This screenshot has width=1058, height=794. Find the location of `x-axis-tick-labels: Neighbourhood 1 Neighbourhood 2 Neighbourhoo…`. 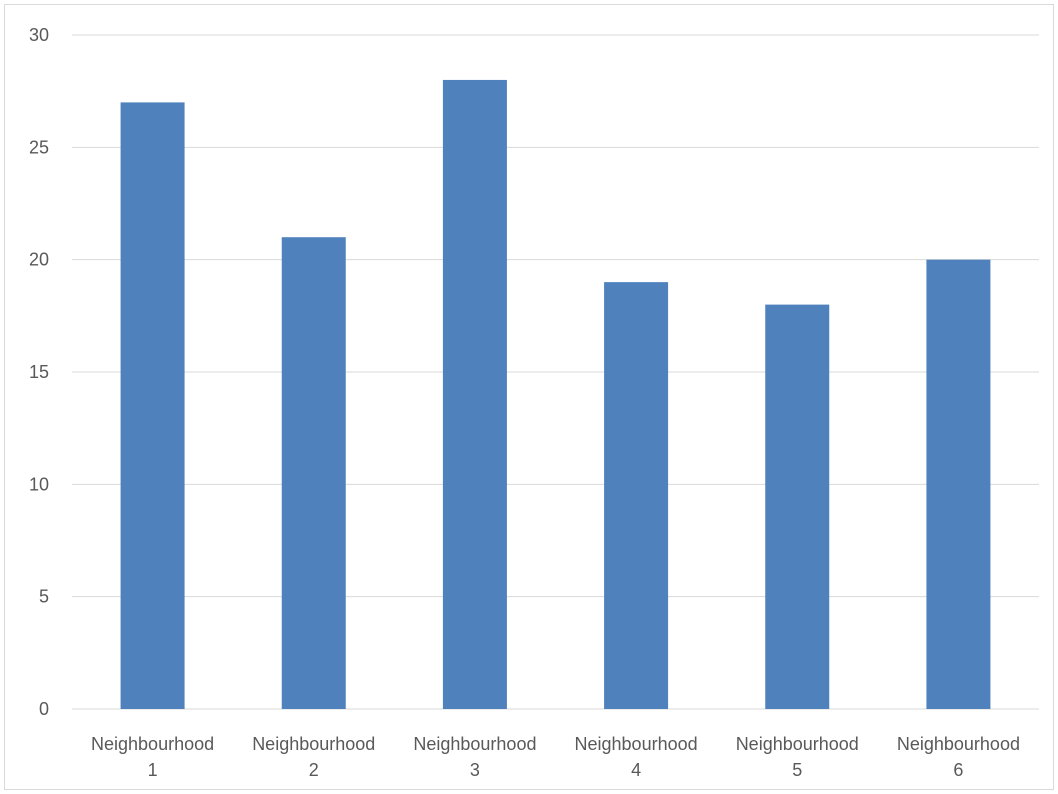

x-axis-tick-labels: Neighbourhood 1 Neighbourhood 2 Neighbourhoo… is located at coordinates (555, 757).